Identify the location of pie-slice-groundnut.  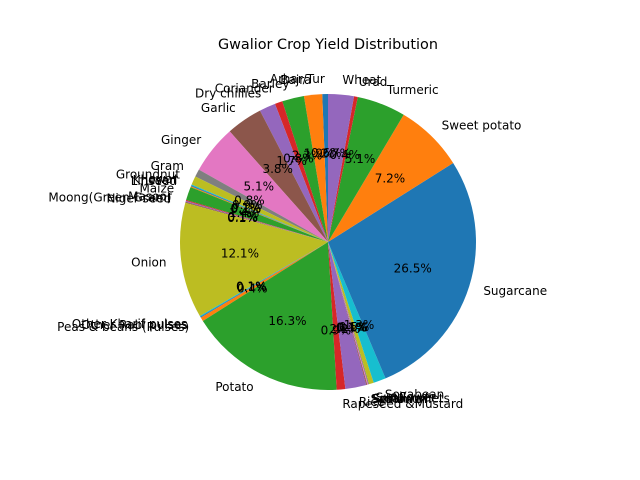
(259, 209).